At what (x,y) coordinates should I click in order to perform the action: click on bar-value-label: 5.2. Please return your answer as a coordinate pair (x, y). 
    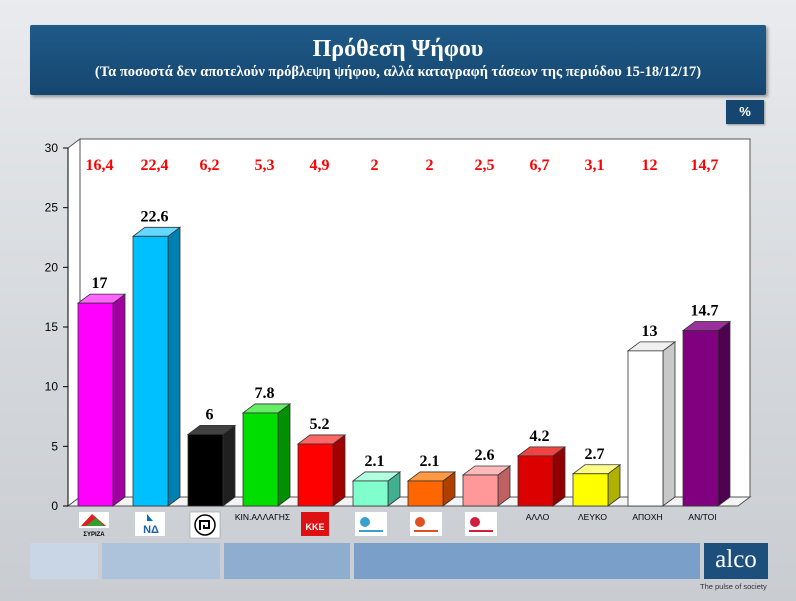
    Looking at the image, I should click on (320, 424).